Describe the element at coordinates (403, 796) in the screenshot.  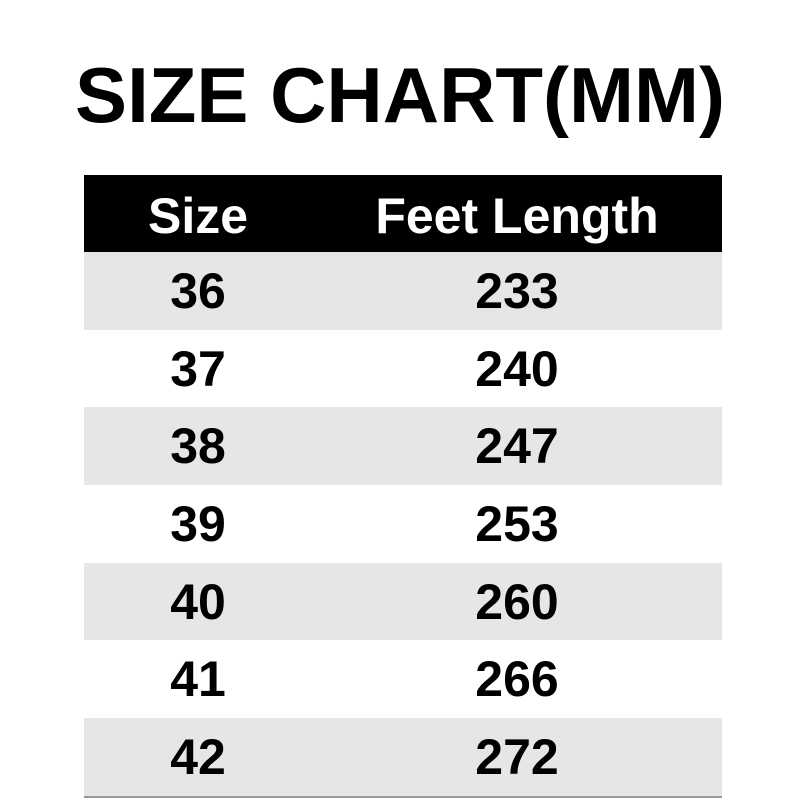
I see `table-bottom-rule` at that location.